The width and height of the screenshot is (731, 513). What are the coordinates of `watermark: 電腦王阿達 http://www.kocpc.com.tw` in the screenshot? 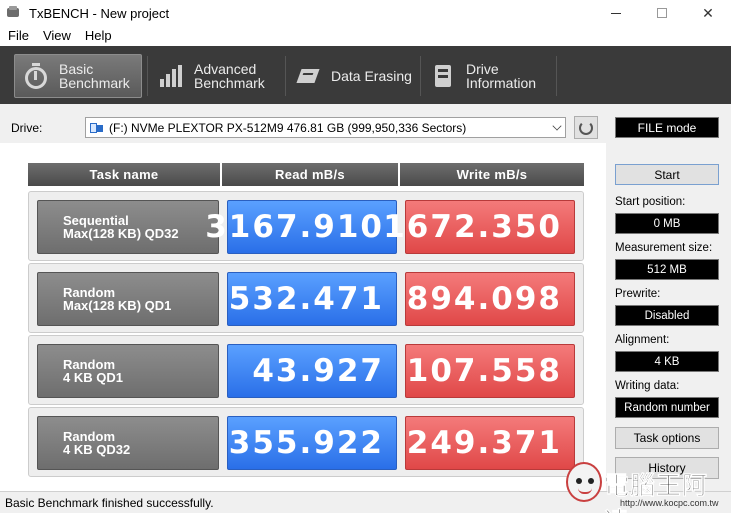 It's located at (645, 485).